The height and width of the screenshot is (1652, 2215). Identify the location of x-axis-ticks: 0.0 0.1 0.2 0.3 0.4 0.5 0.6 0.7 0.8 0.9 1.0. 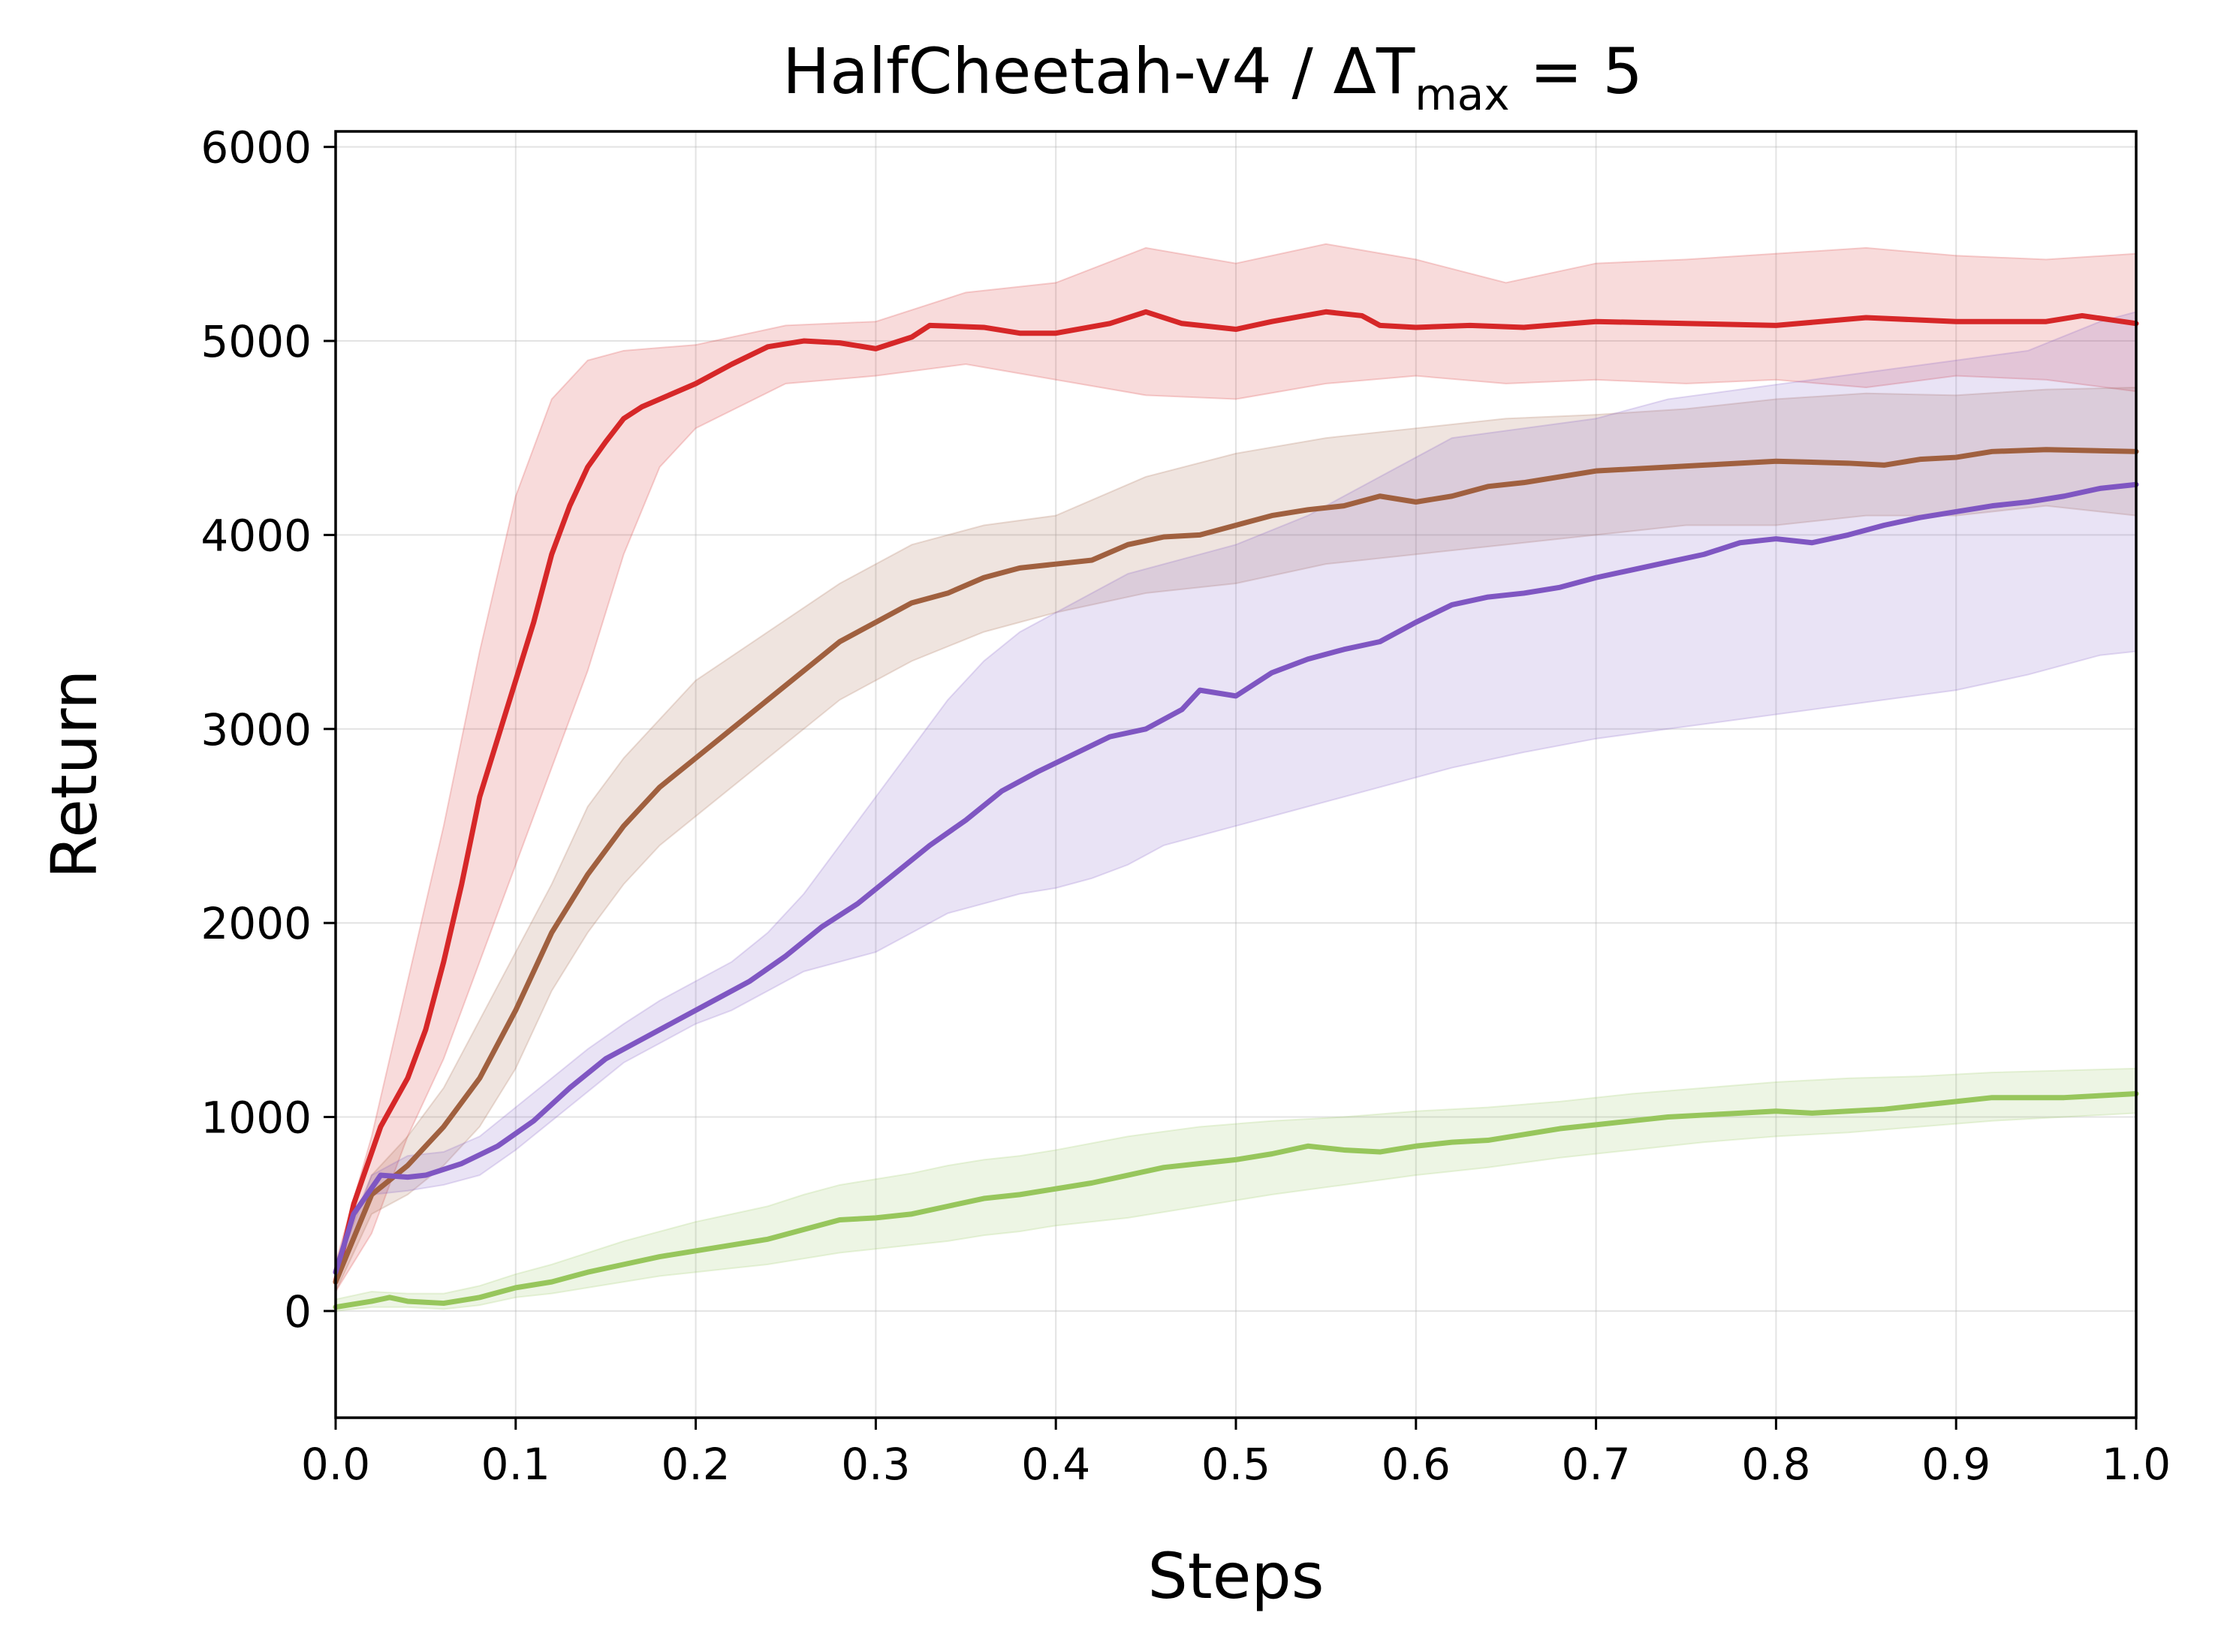
(1236, 1454).